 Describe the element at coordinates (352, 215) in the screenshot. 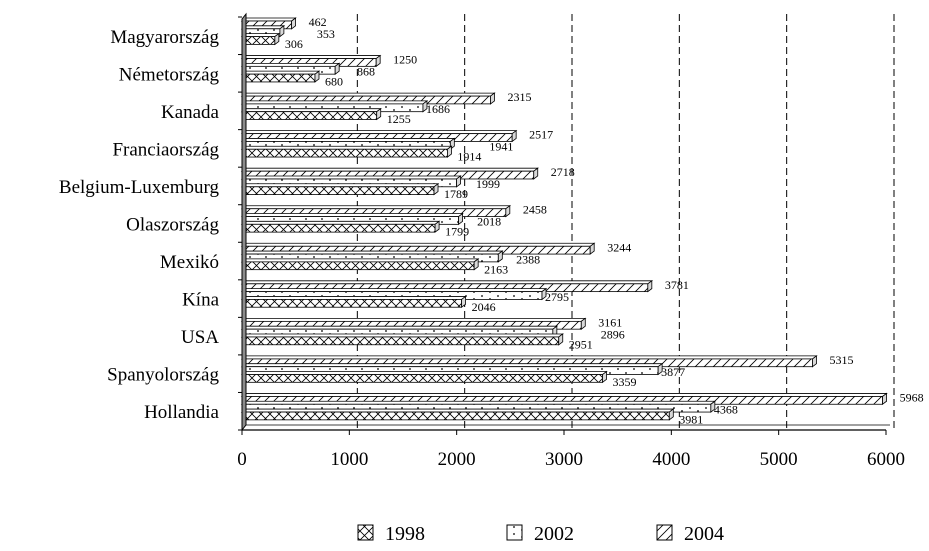

I see `bar-olaszország-2002-top` at that location.